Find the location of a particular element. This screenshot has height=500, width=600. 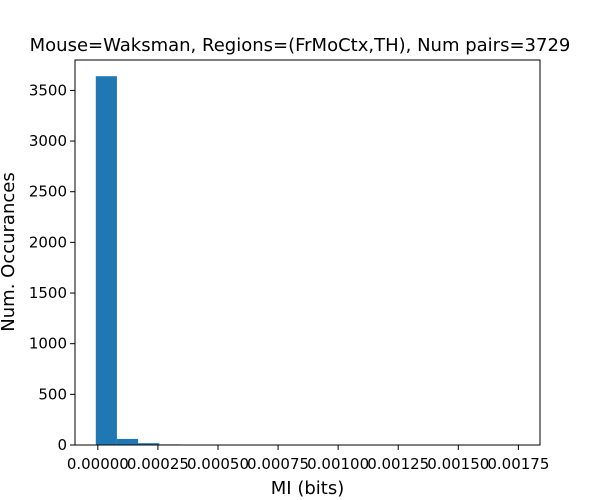

y-tick-label: 1500 is located at coordinates (48, 293).